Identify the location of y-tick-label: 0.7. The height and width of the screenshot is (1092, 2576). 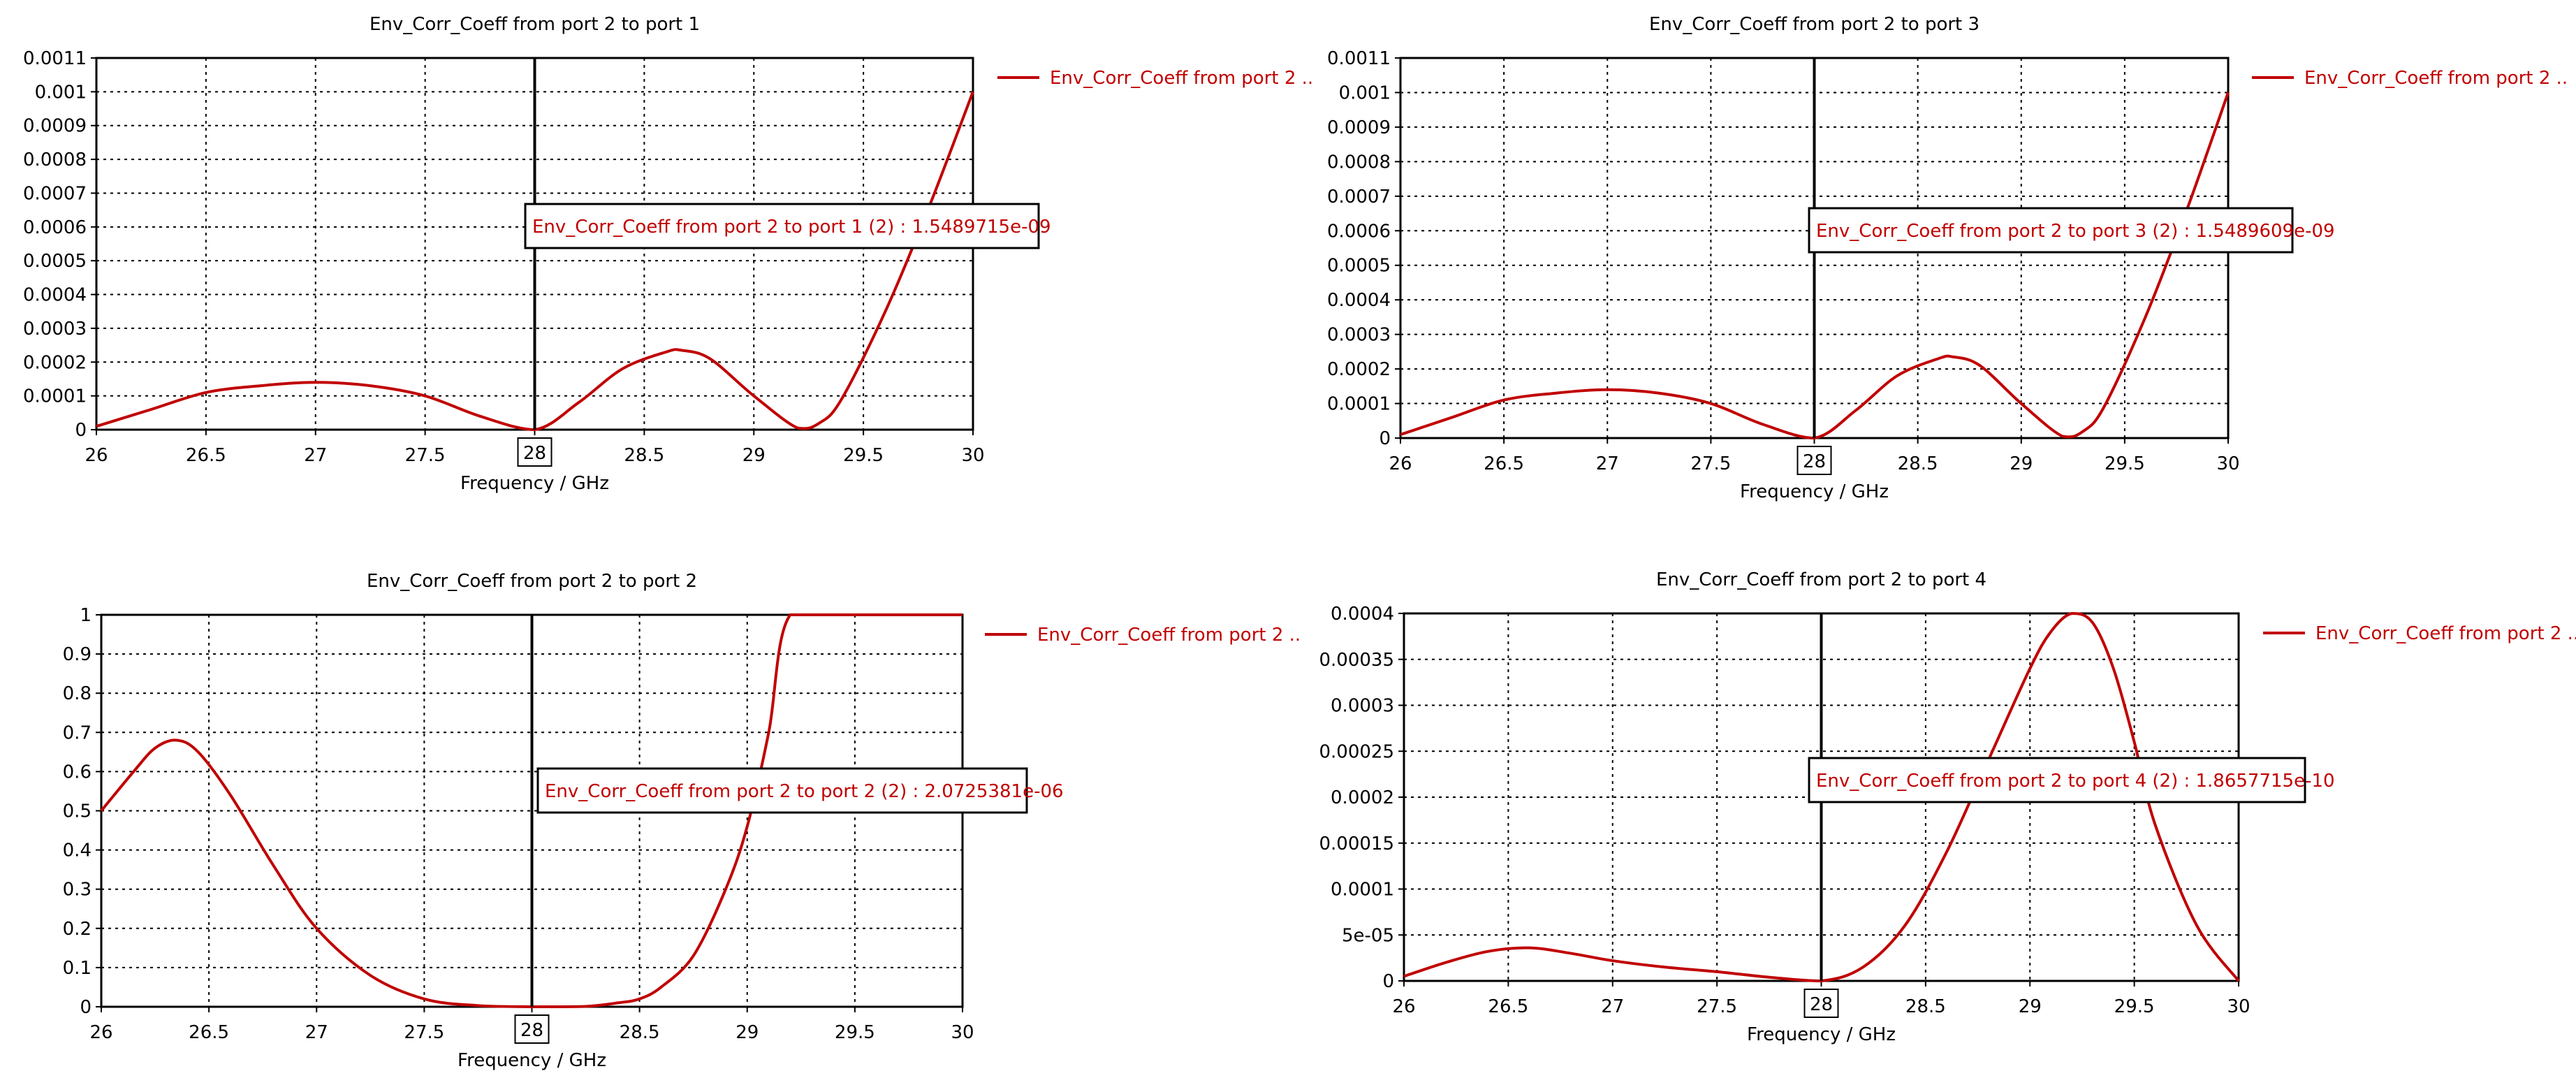
(77, 732).